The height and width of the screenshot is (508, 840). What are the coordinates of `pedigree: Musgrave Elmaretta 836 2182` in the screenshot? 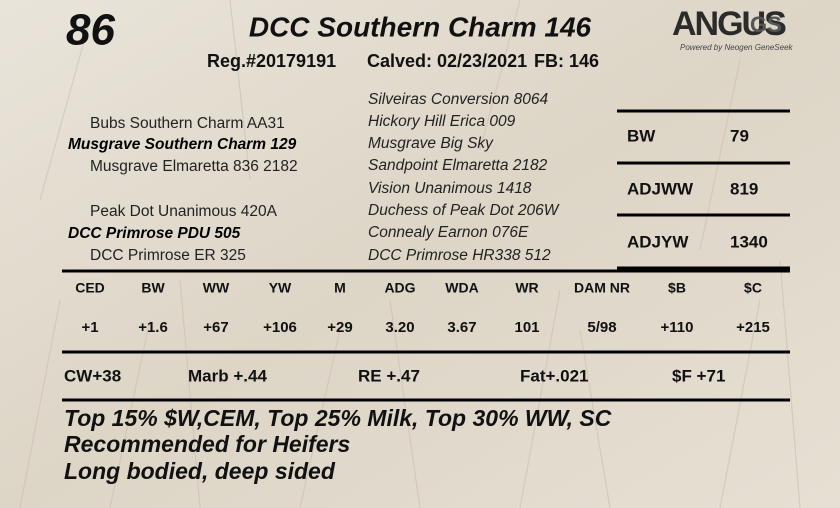 It's located at (194, 166).